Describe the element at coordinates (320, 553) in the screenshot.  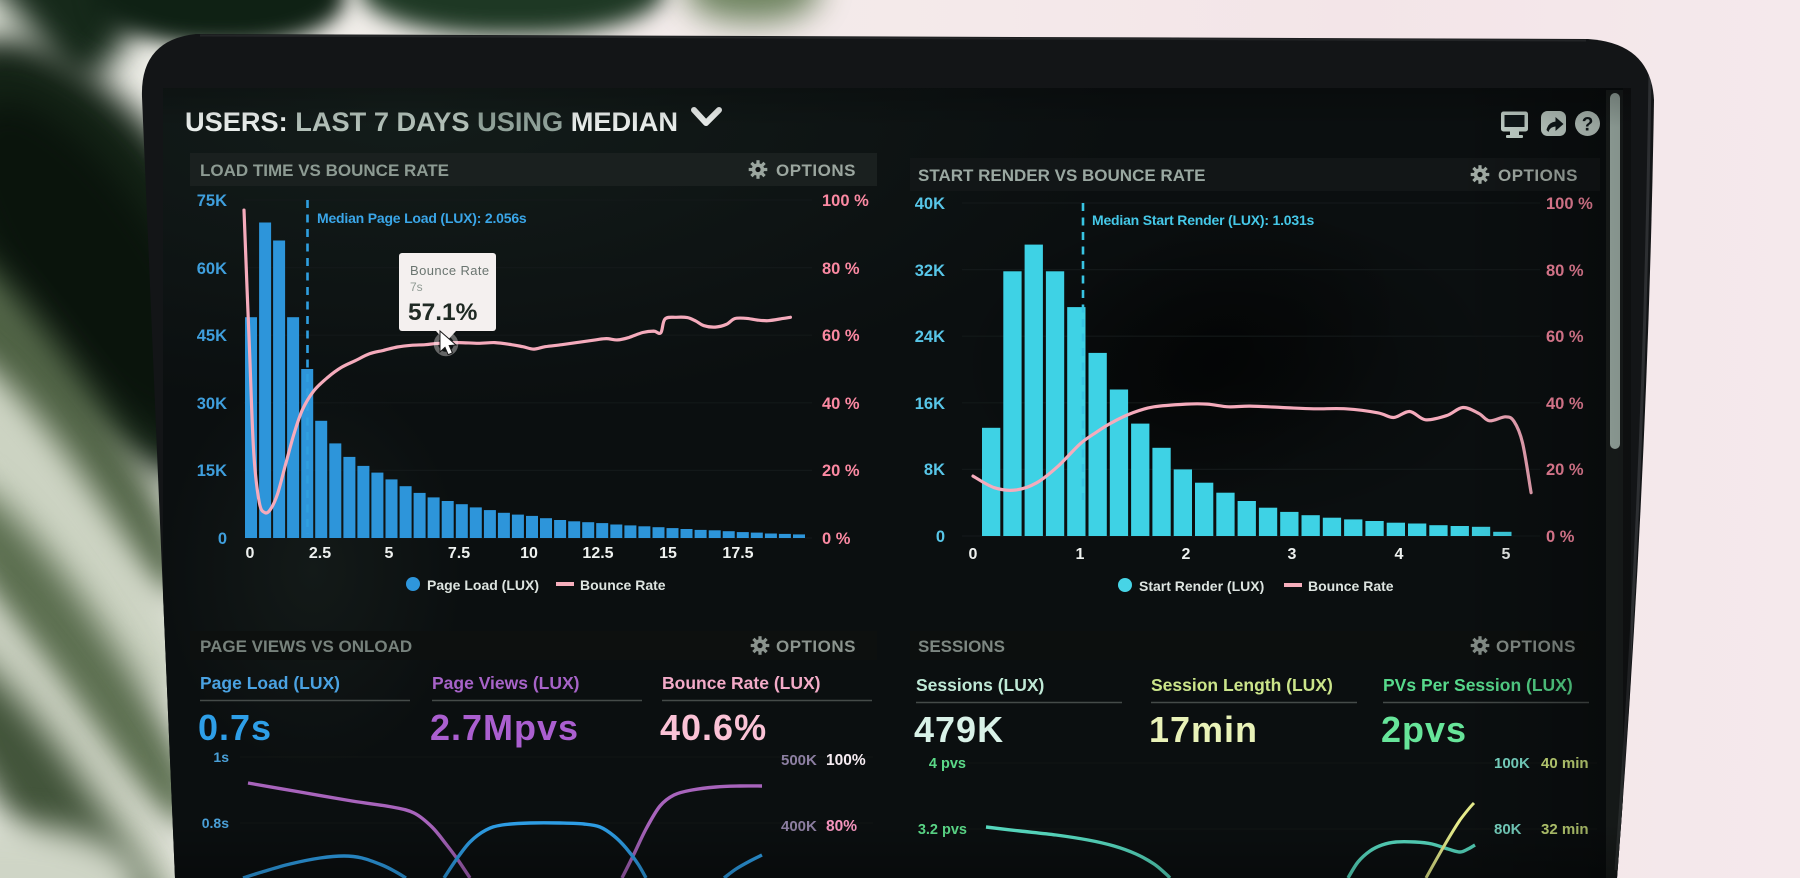
I see `svg-text: 2.5` at that location.